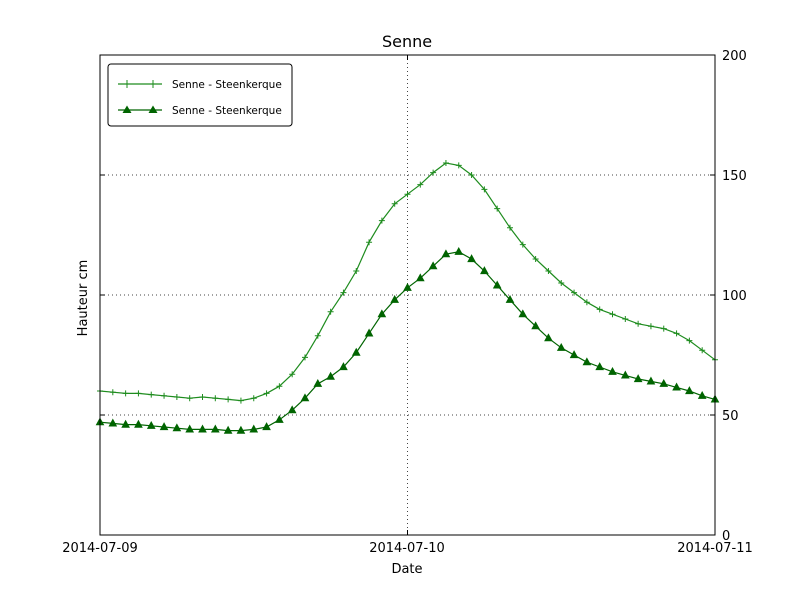 This screenshot has width=800, height=604. I want to click on legend: Senne - Steenkerque Senne - Steenkerque, so click(200, 95).